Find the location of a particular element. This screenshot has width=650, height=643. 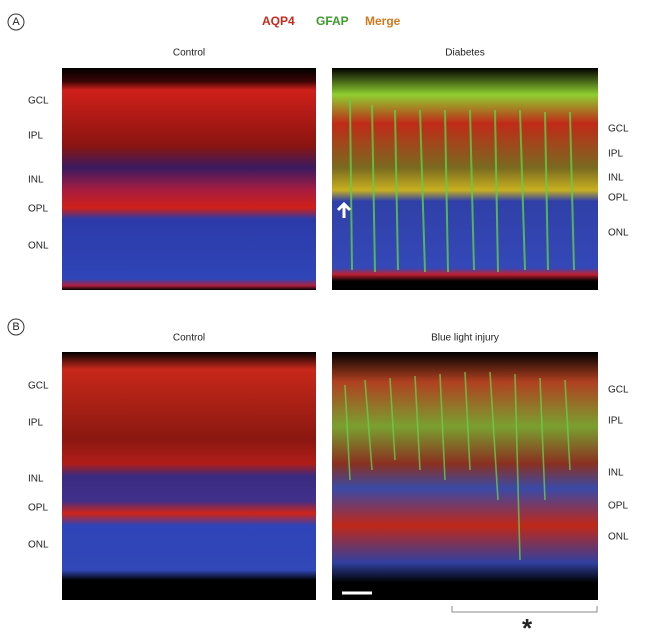

asterisk: * is located at coordinates (527, 628).